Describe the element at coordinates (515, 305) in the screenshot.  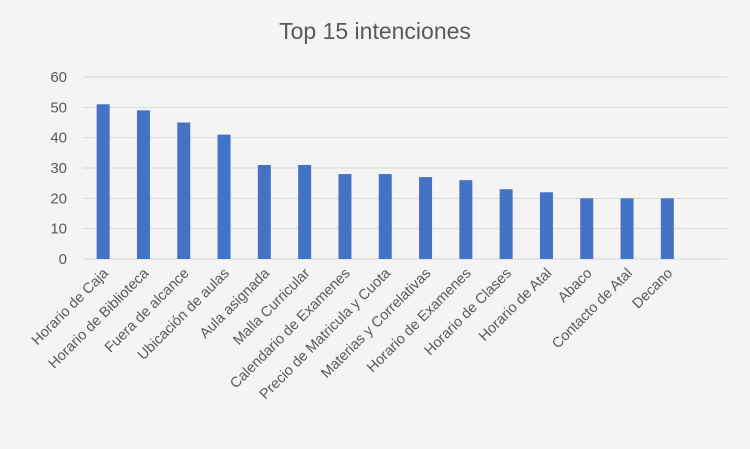
I see `x-category-label: Horario de Atal` at that location.